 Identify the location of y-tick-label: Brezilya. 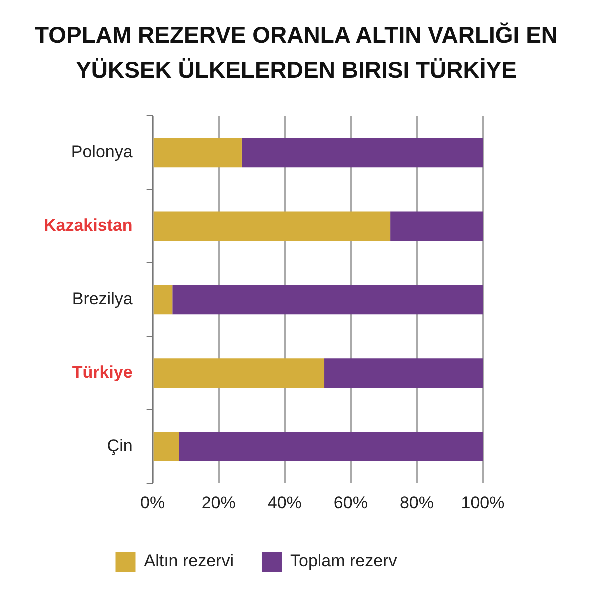
(103, 299).